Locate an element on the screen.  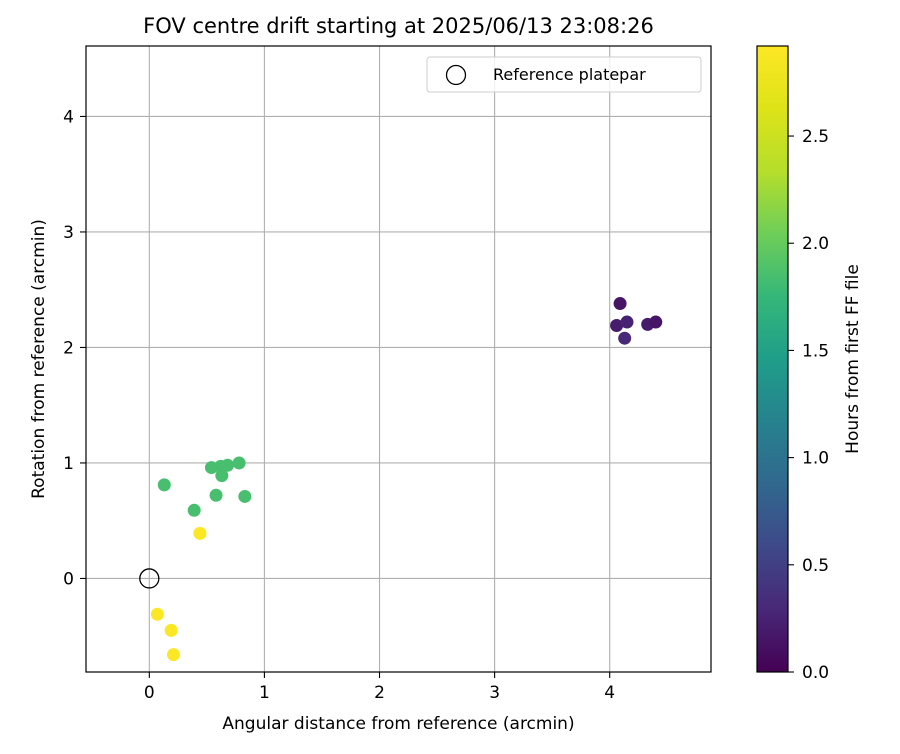
x-tick-label: 4 is located at coordinates (609, 693).